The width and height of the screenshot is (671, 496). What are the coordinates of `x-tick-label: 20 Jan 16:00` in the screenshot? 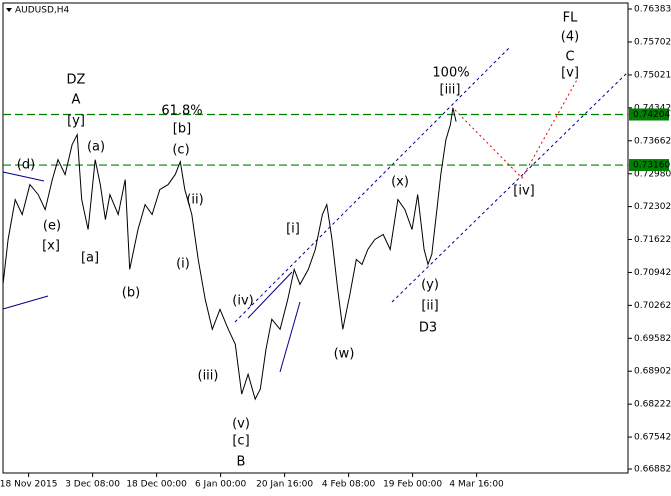 It's located at (284, 485).